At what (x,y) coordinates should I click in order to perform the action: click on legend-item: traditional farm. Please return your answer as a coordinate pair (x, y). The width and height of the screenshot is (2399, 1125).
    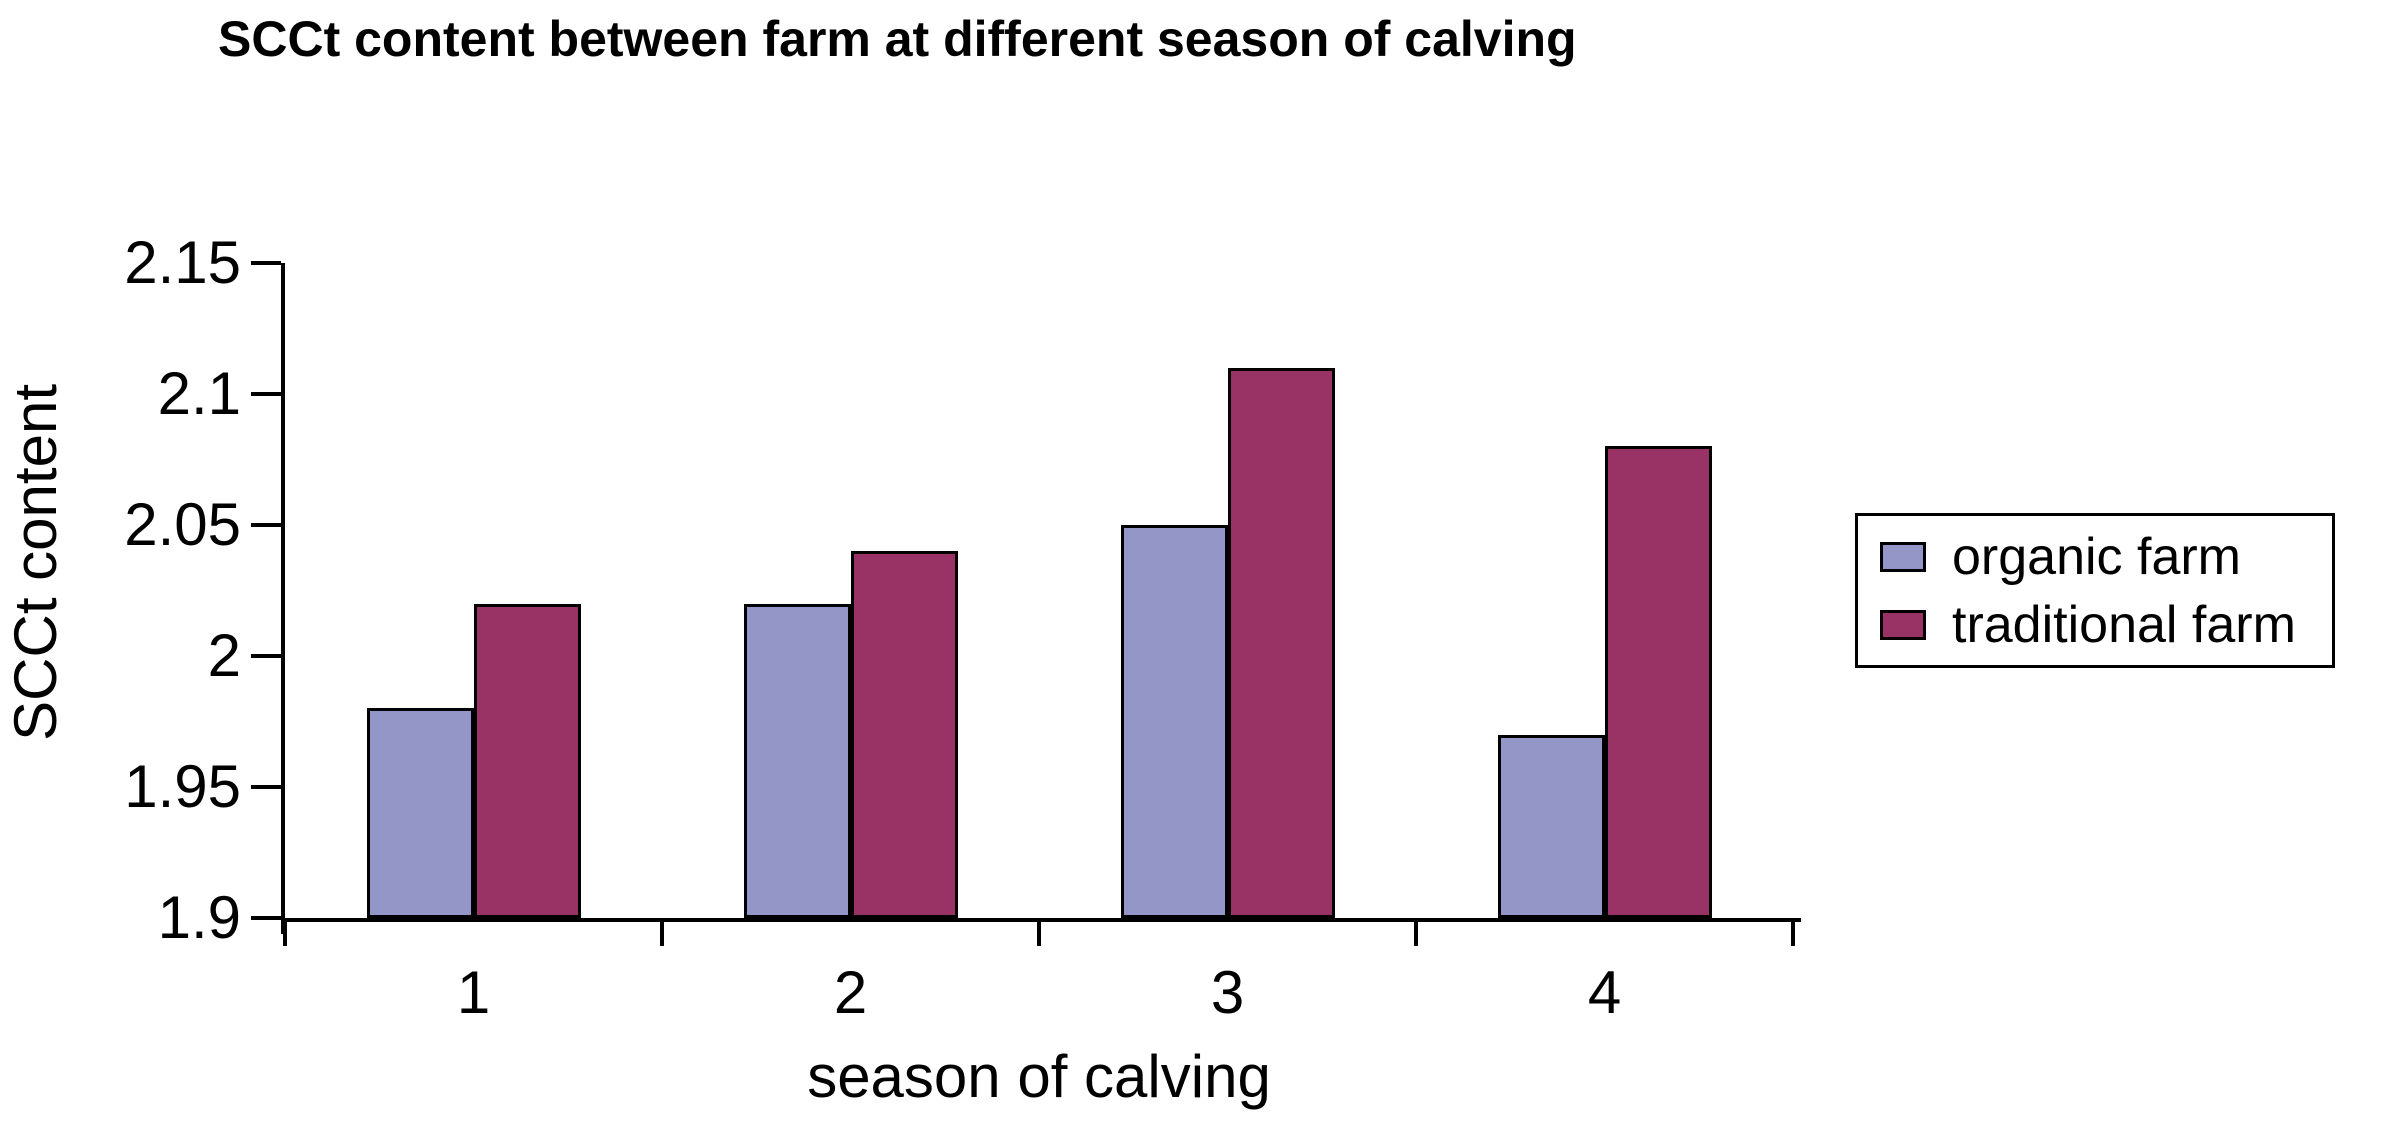
    Looking at the image, I should click on (2106, 625).